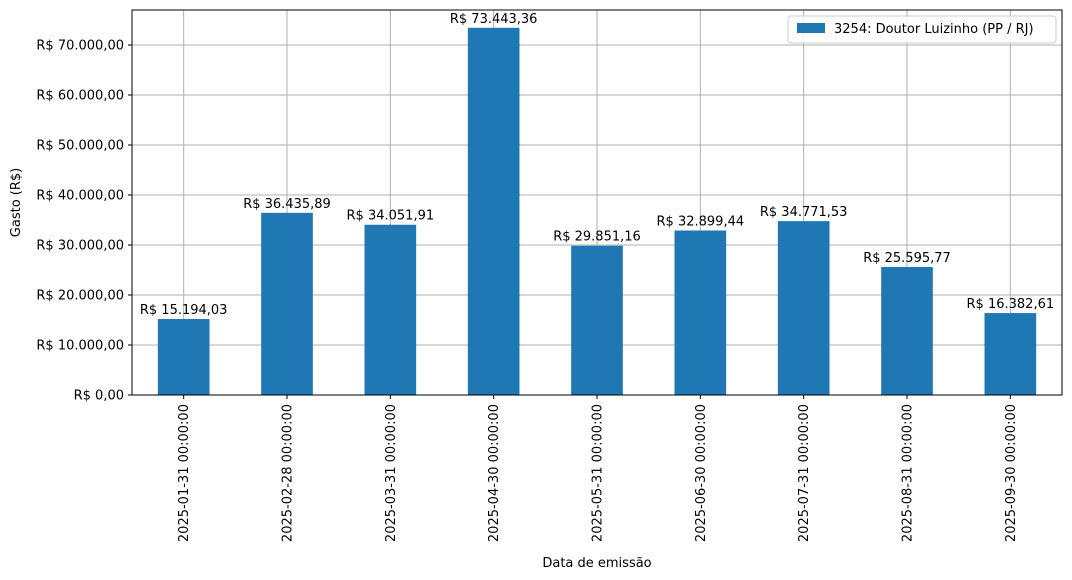  What do you see at coordinates (80, 96) in the screenshot?
I see `y-tick-label: R$ 60.000,00` at bounding box center [80, 96].